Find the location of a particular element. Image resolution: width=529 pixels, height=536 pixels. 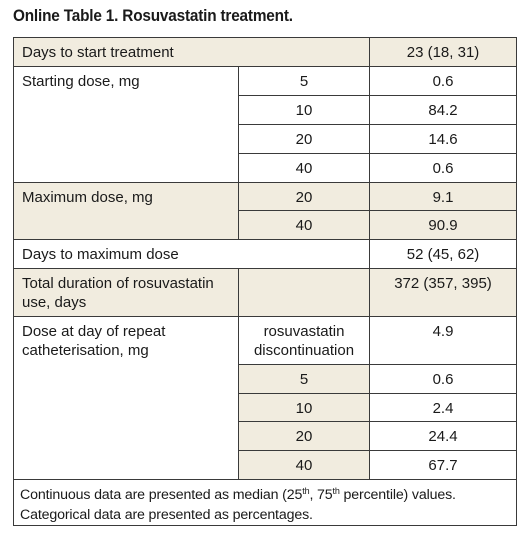

value-cell: 14.6 is located at coordinates (443, 139).